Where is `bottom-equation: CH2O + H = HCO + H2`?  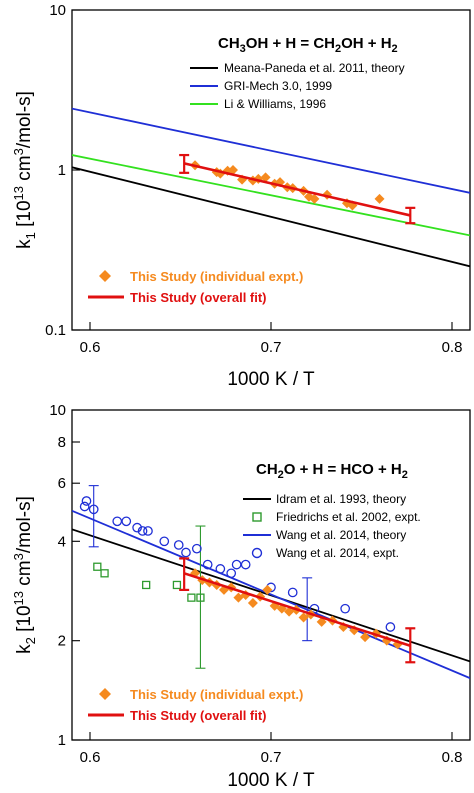 bottom-equation: CH2O + H = HCO + H2 is located at coordinates (332, 471).